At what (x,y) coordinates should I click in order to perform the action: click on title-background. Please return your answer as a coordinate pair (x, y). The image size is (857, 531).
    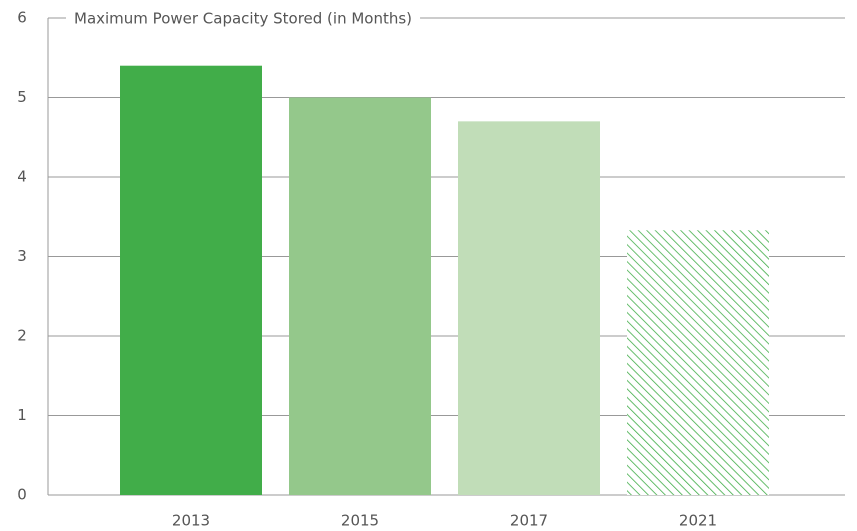
    Looking at the image, I should click on (243, 18).